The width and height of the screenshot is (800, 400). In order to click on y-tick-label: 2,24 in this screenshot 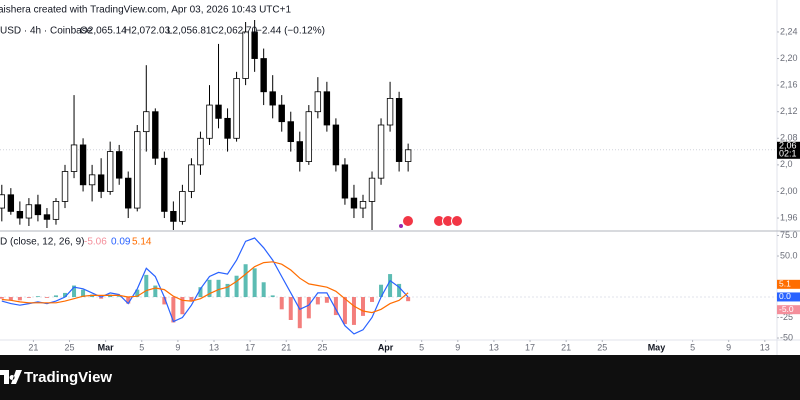, I will do `click(789, 31)`.